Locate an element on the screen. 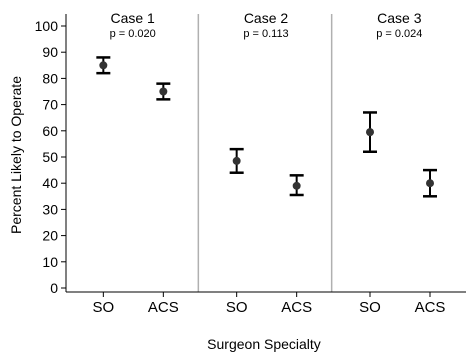  y-tick-label: 10 is located at coordinates (50, 262).